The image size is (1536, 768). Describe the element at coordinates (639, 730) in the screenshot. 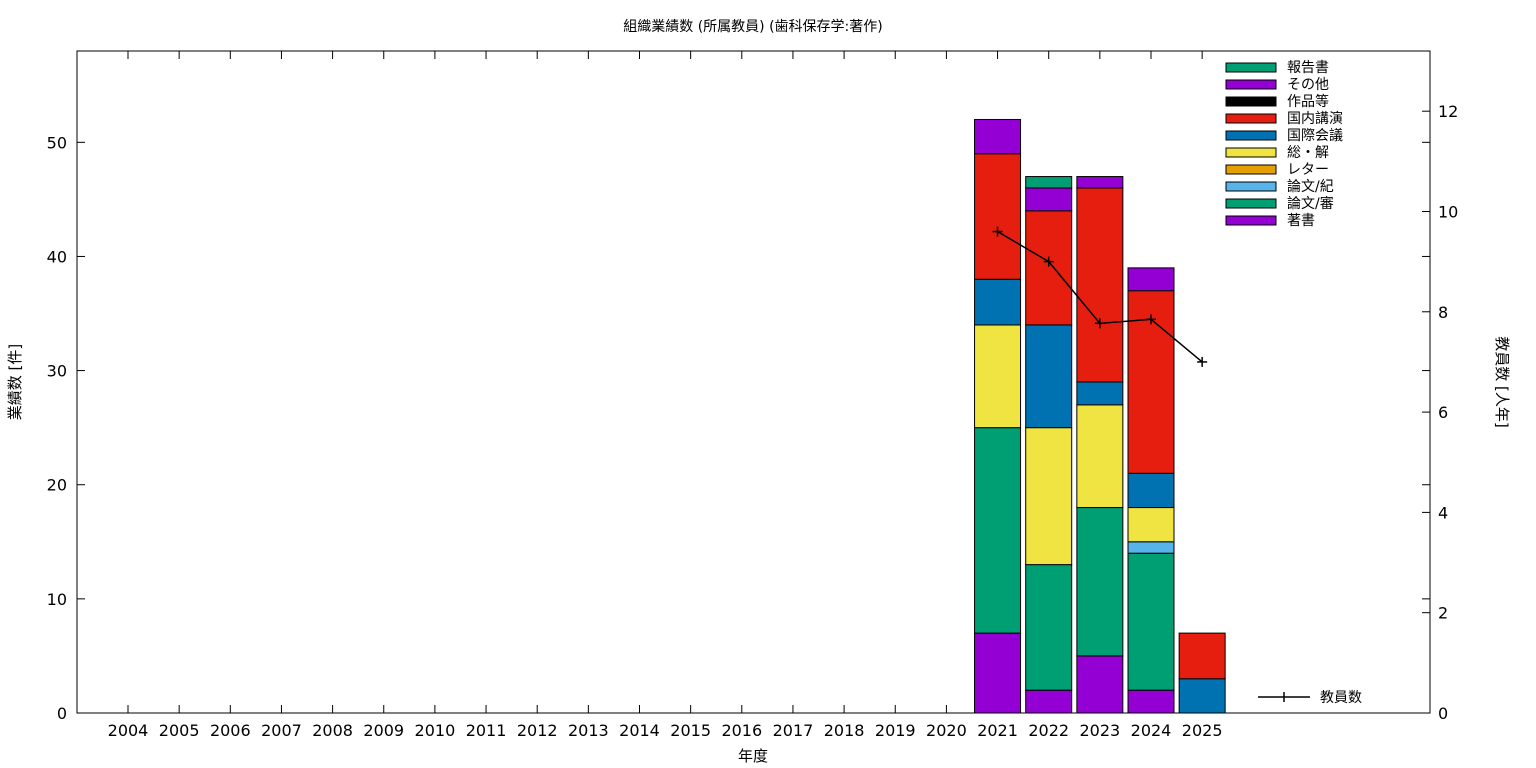

I see `x-tick-label: 2014` at that location.